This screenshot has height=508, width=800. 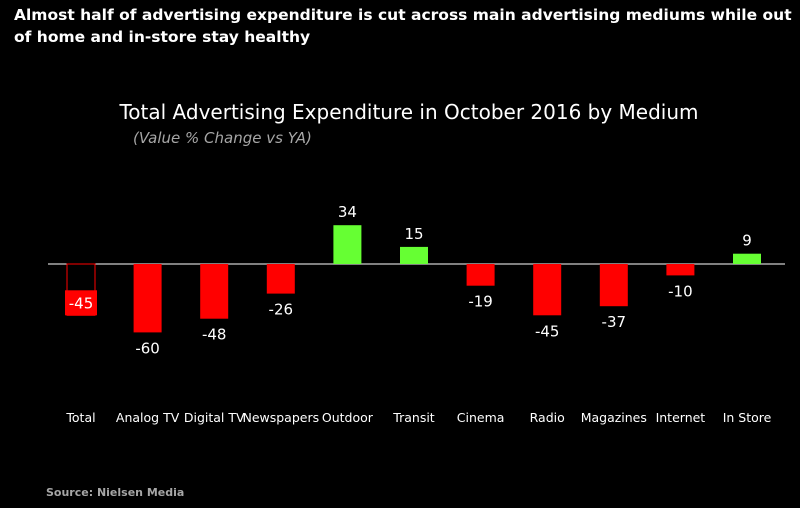 What do you see at coordinates (413, 417) in the screenshot?
I see `category-label-transit: Transit` at bounding box center [413, 417].